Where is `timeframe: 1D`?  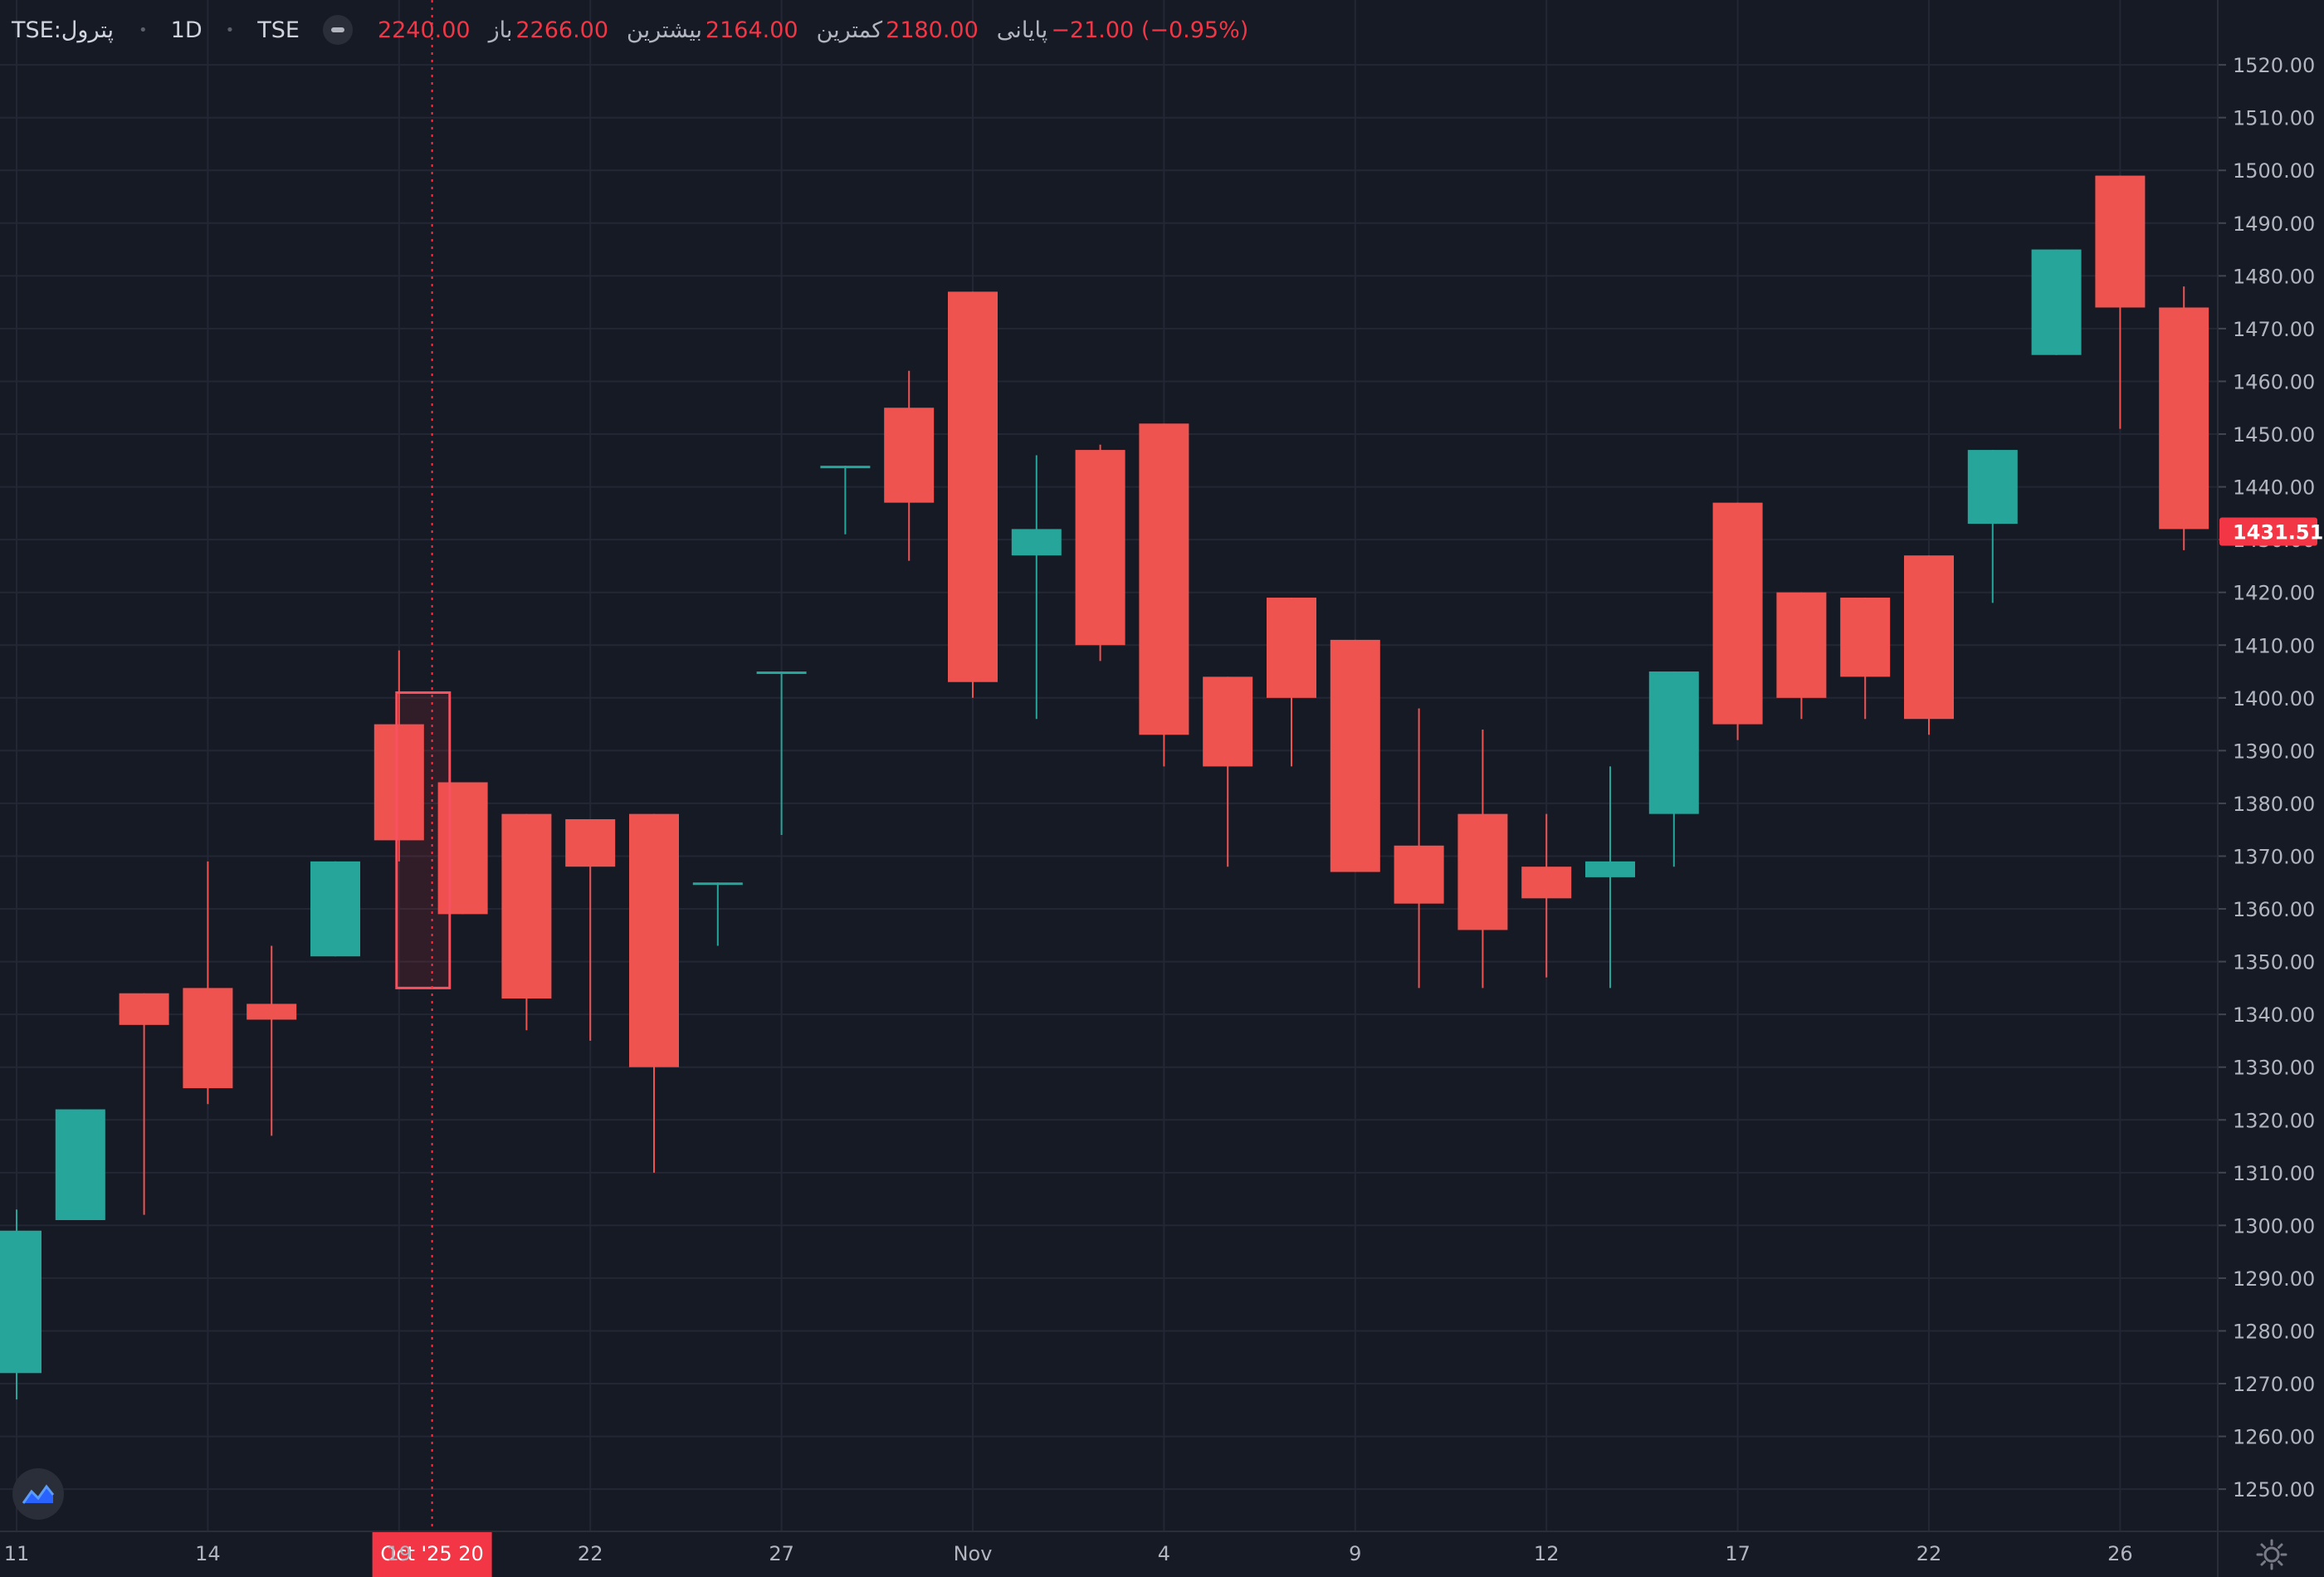 timeframe: 1D is located at coordinates (187, 30).